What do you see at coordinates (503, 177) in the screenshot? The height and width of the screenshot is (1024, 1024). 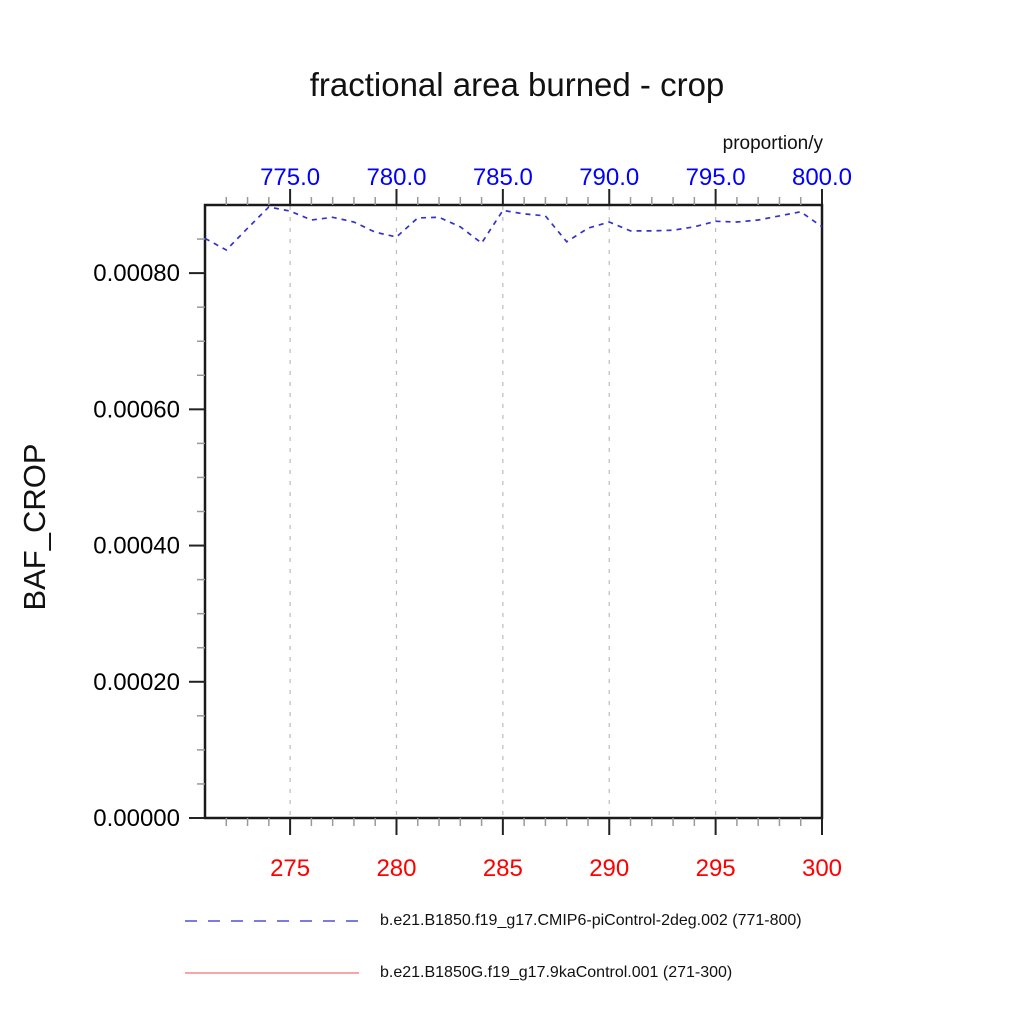 I see `top-tick-label: 785.0` at bounding box center [503, 177].